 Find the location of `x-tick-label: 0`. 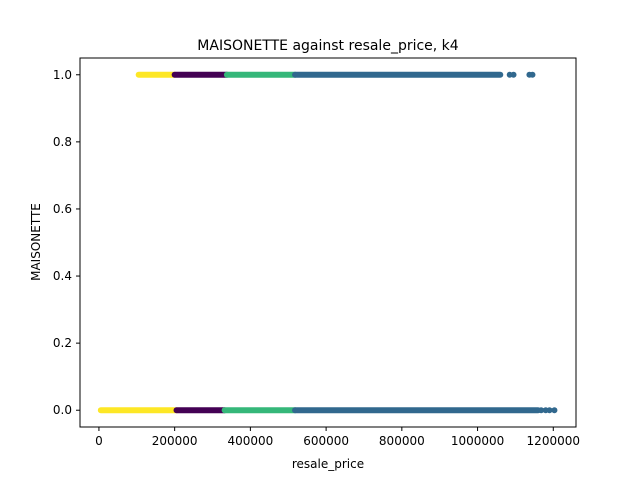

x-tick-label: 0 is located at coordinates (99, 441).